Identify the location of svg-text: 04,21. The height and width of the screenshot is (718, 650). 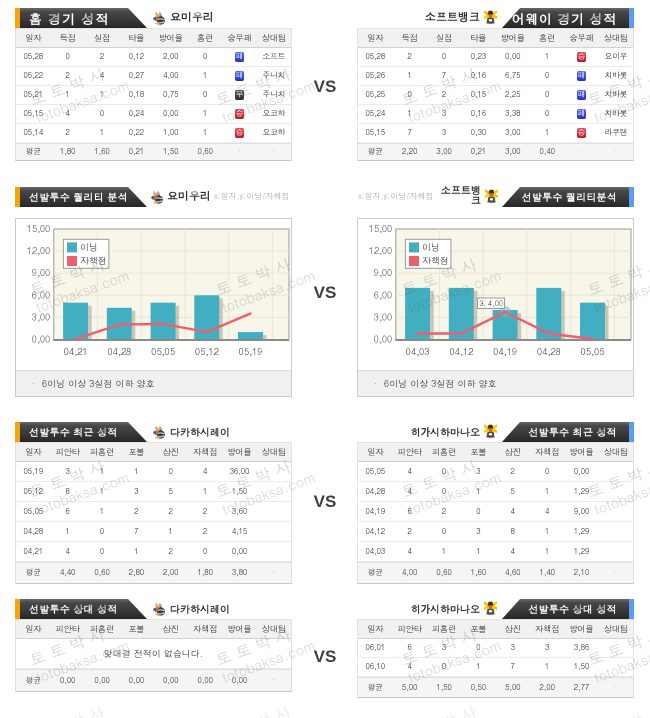
(76, 351).